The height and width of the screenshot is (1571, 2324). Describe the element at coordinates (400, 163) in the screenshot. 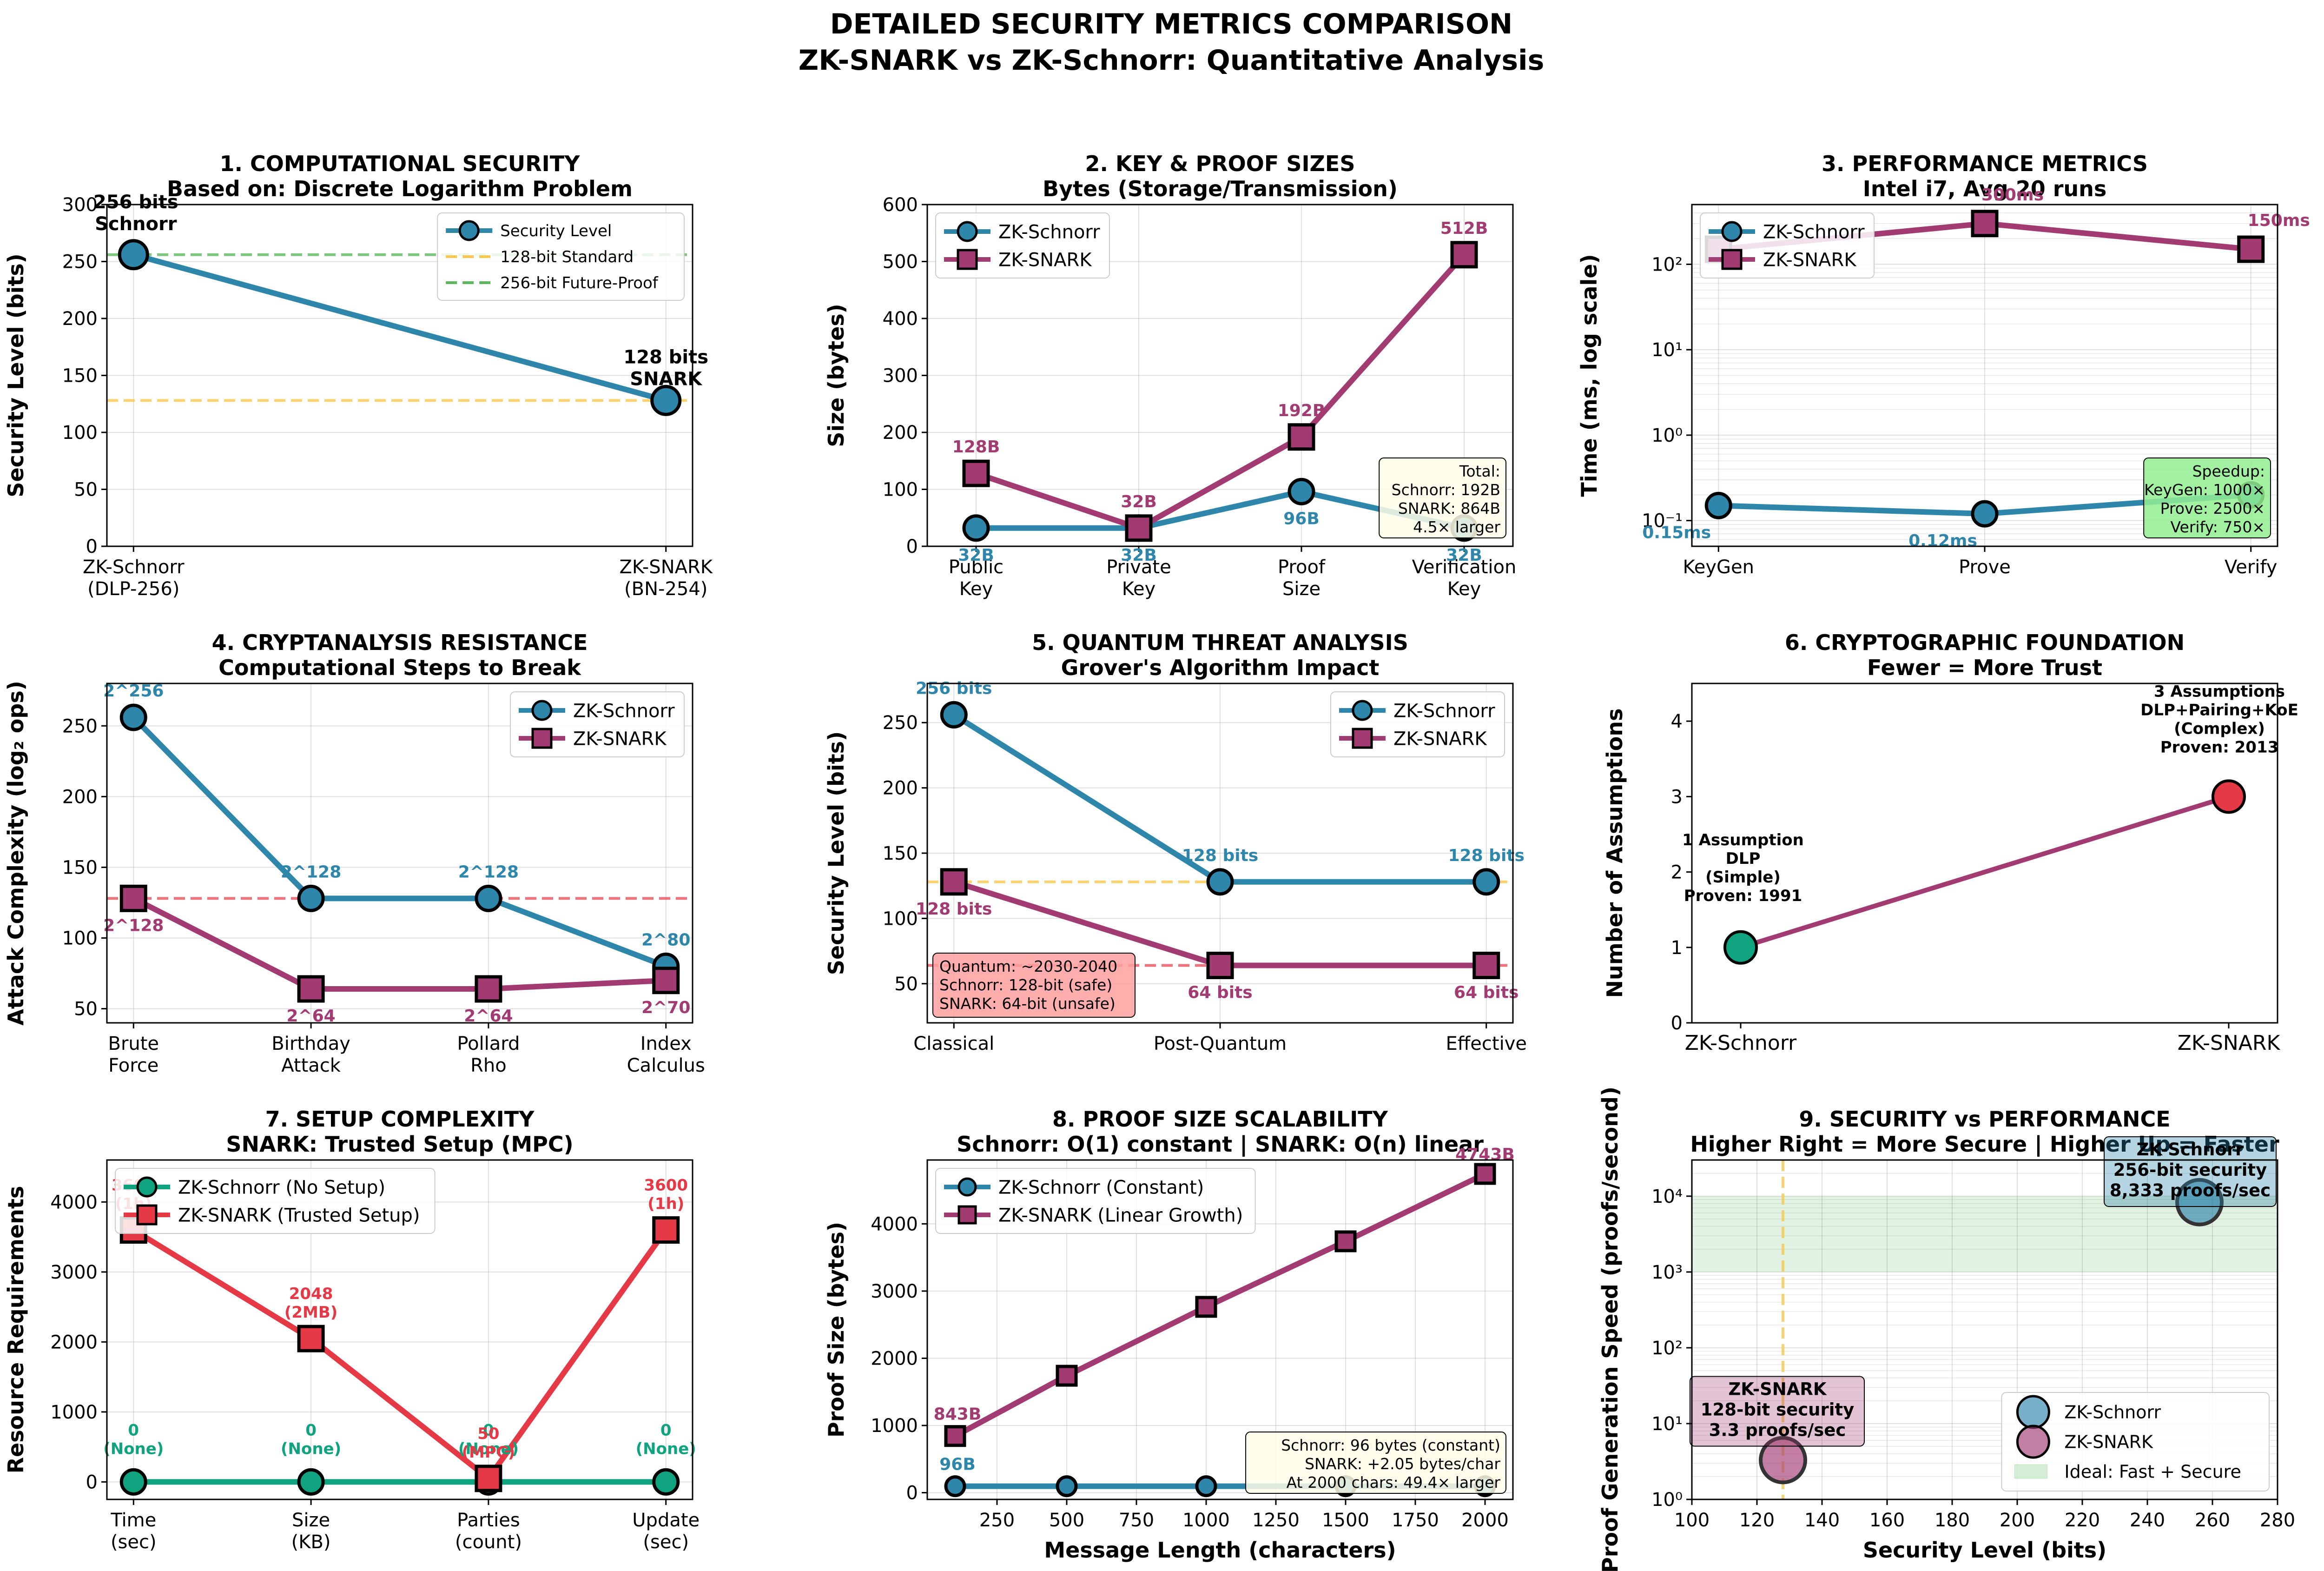

I see `panel-title: 1. COMPUTATIONAL SECURITY` at that location.